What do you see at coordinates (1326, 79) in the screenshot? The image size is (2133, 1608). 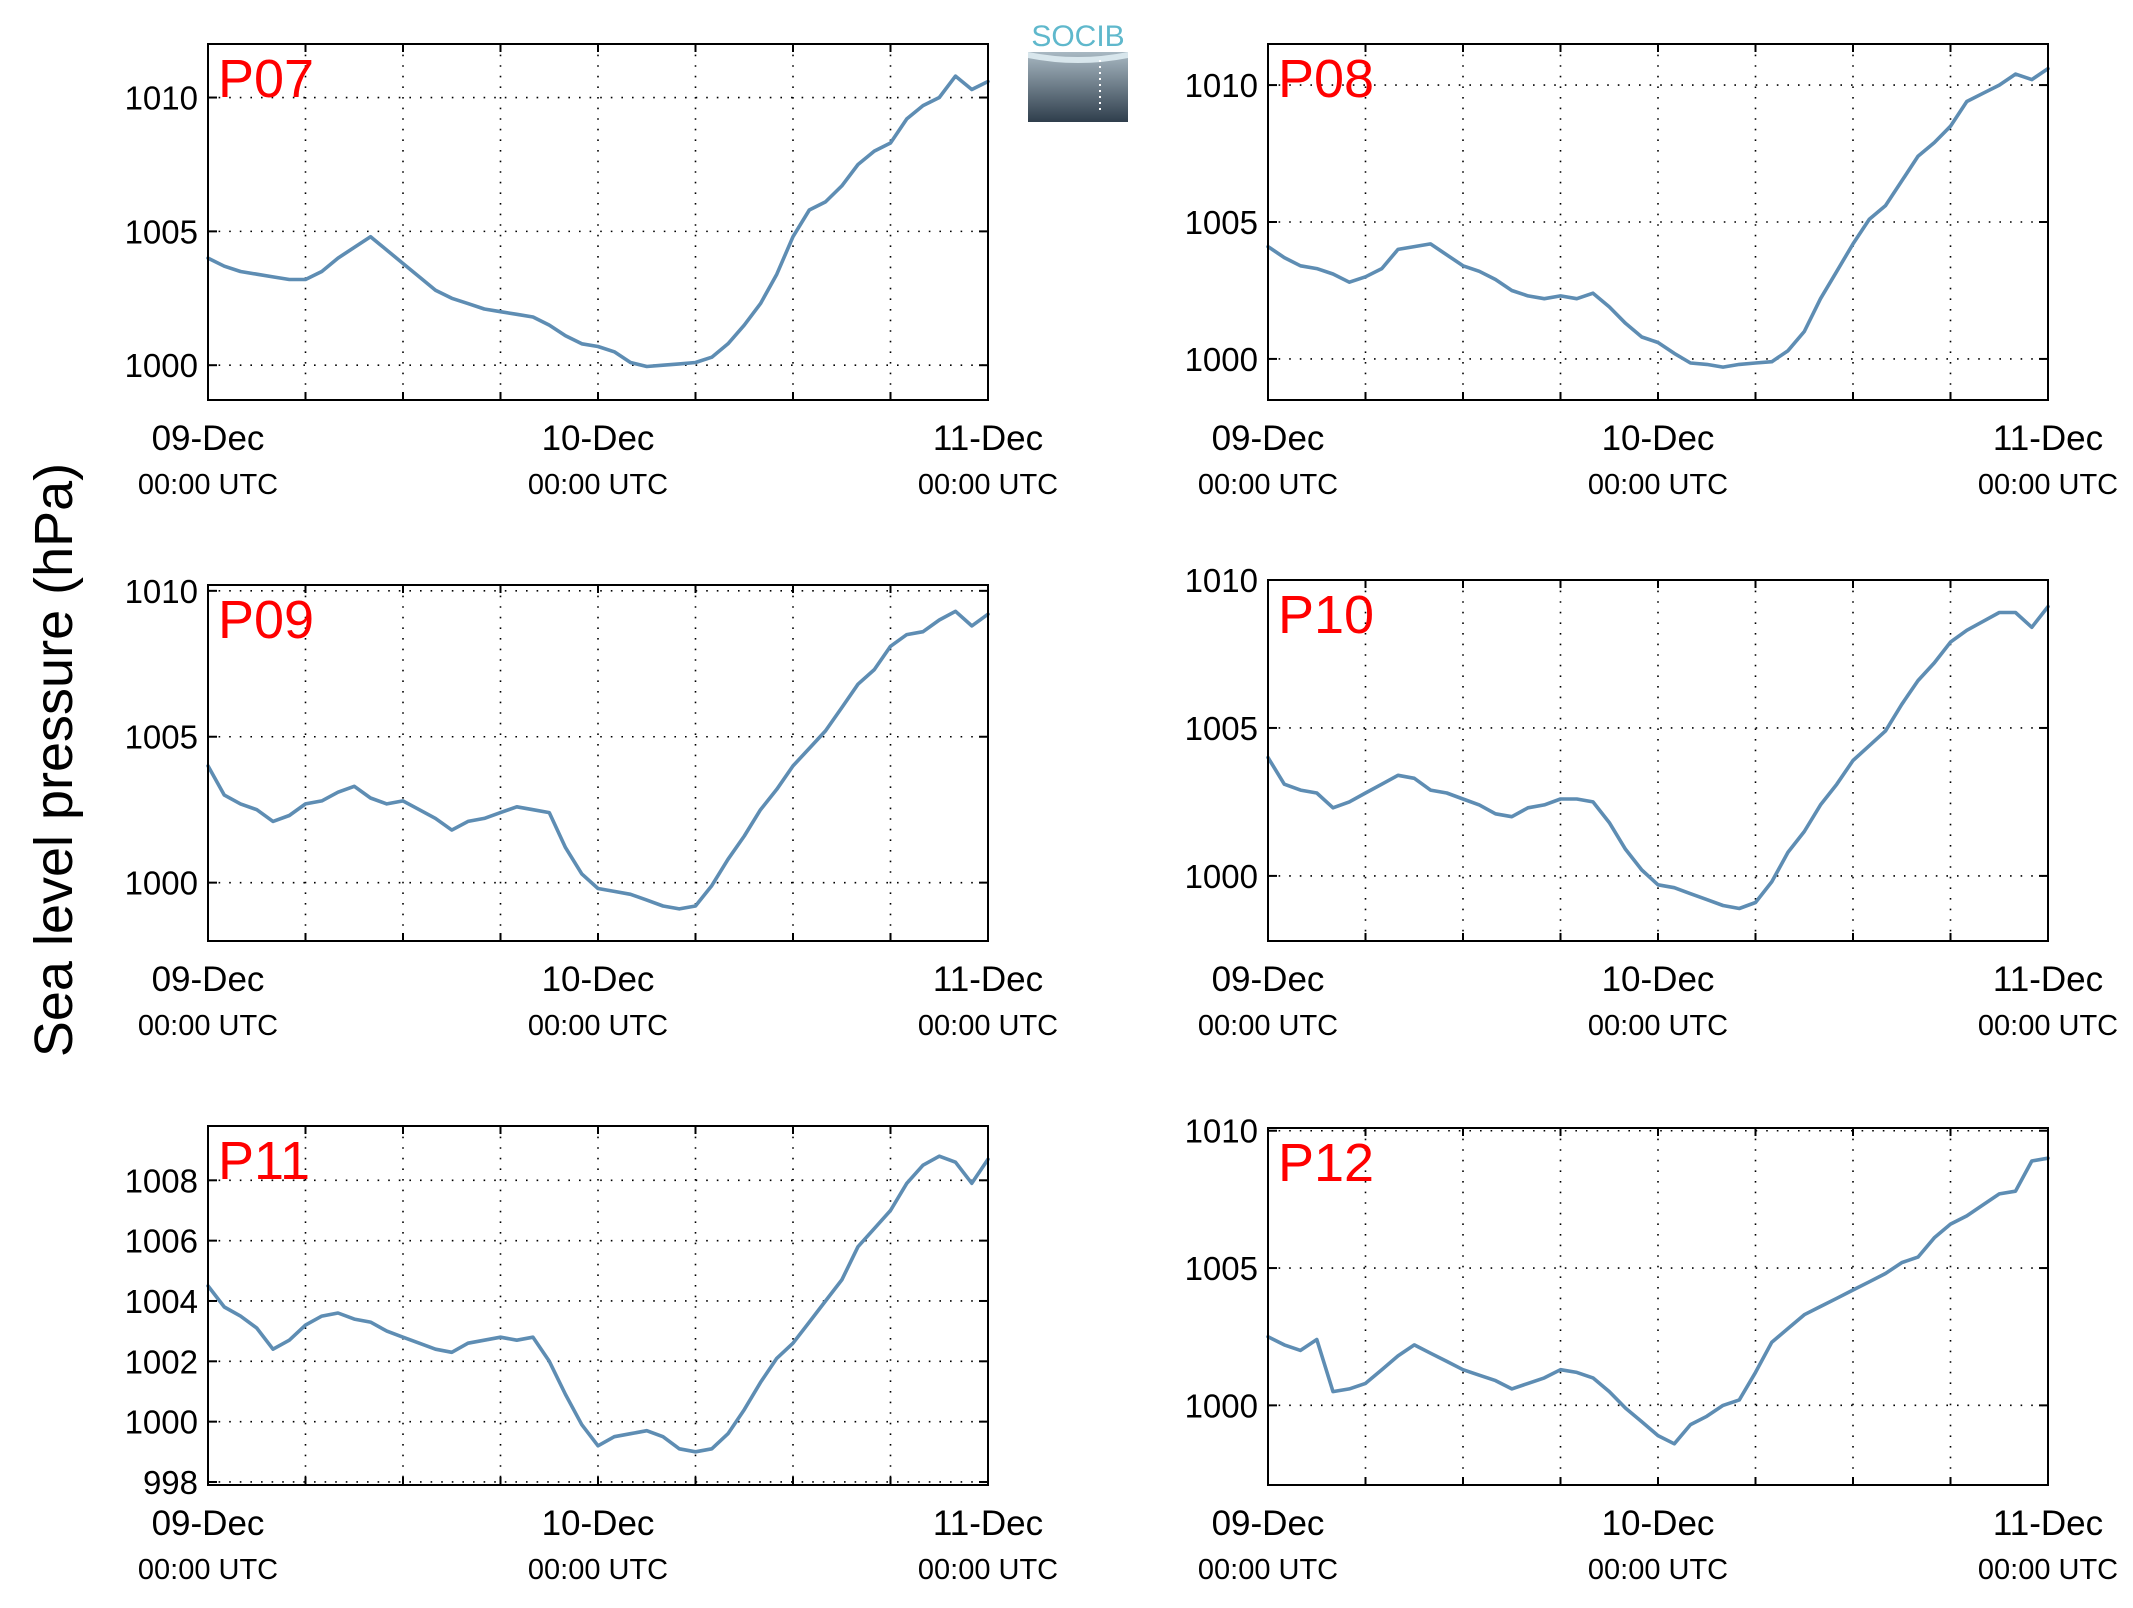 I see `panel-label: P08` at bounding box center [1326, 79].